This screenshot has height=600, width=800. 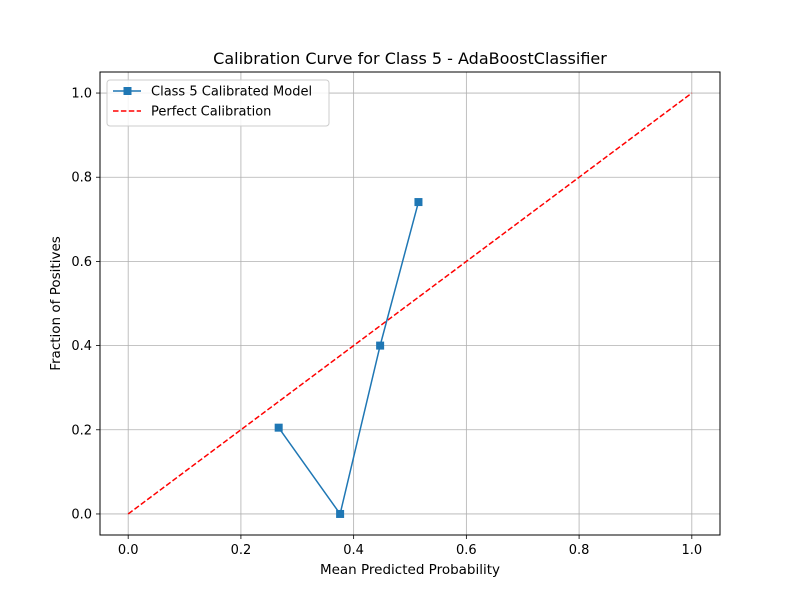 I want to click on x-tick-label: 0.6, so click(x=466, y=550).